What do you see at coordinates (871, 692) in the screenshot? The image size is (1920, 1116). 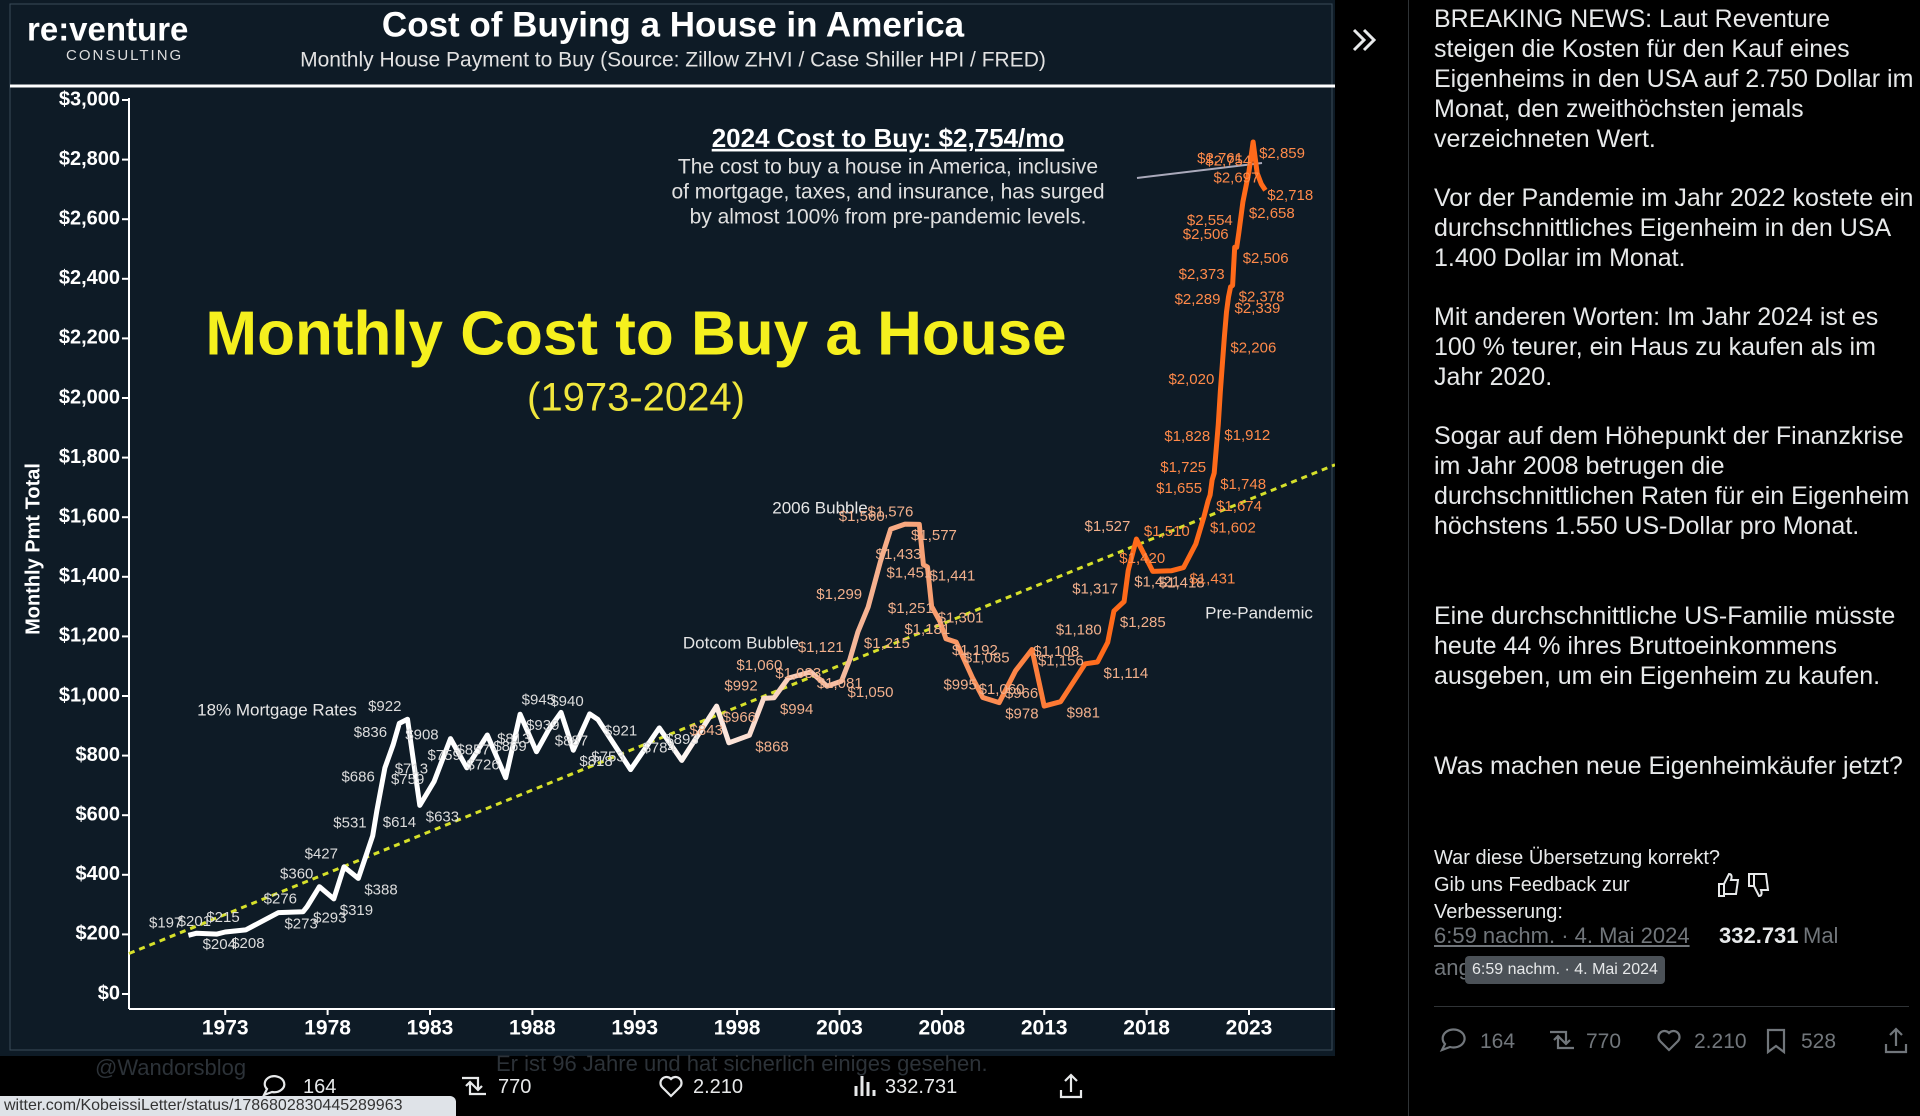 I see `data-label: $1,050` at bounding box center [871, 692].